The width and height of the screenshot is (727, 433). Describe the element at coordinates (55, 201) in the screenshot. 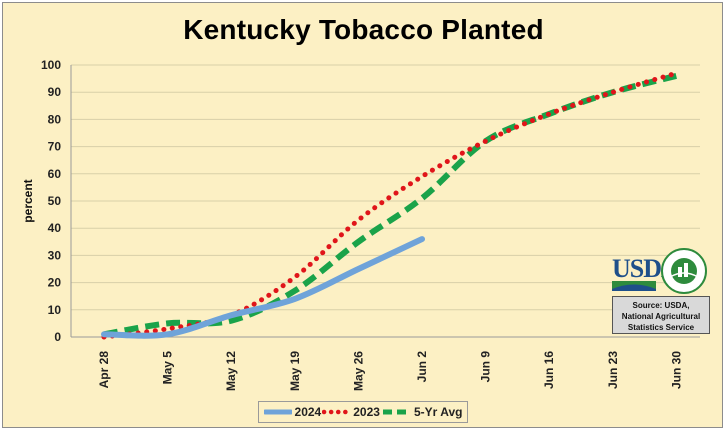

I see `y-tick-label: 50` at that location.